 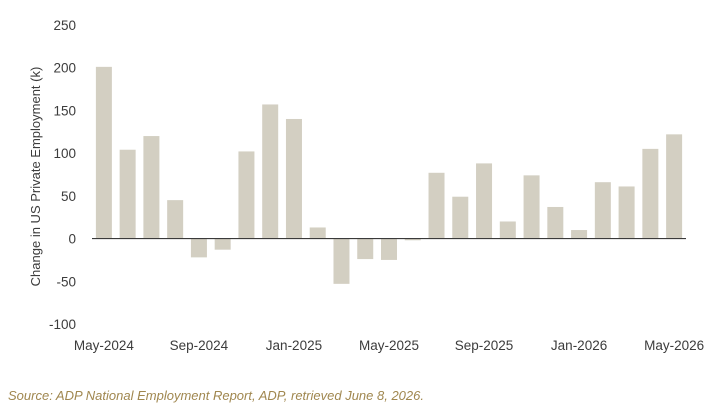 I want to click on y-axis-label: Change in US Private Employment (k), so click(x=35, y=177).